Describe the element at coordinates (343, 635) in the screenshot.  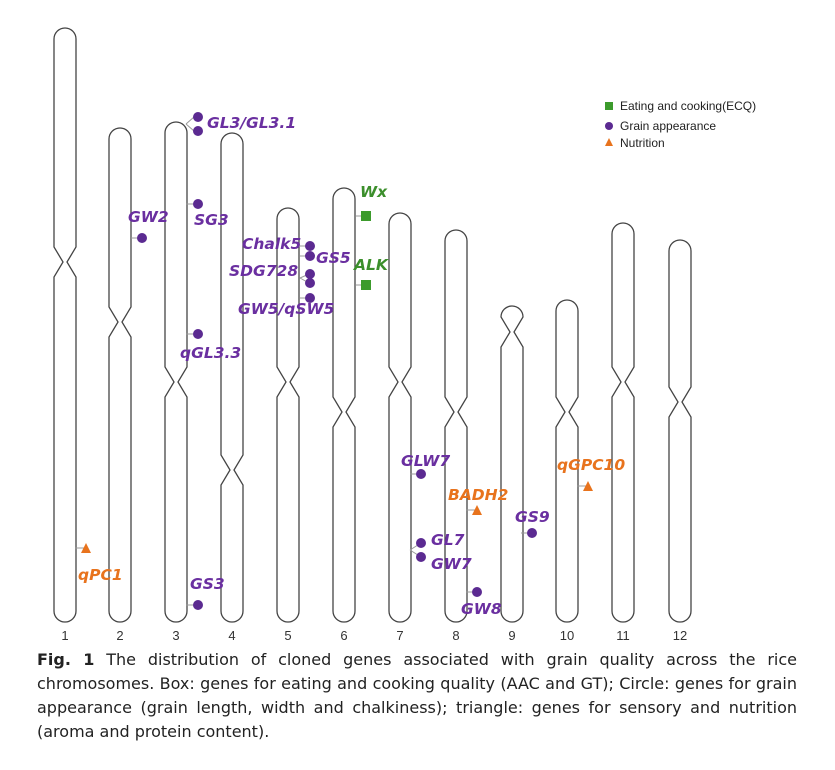
I see `chromosome-number-6: 6` at that location.